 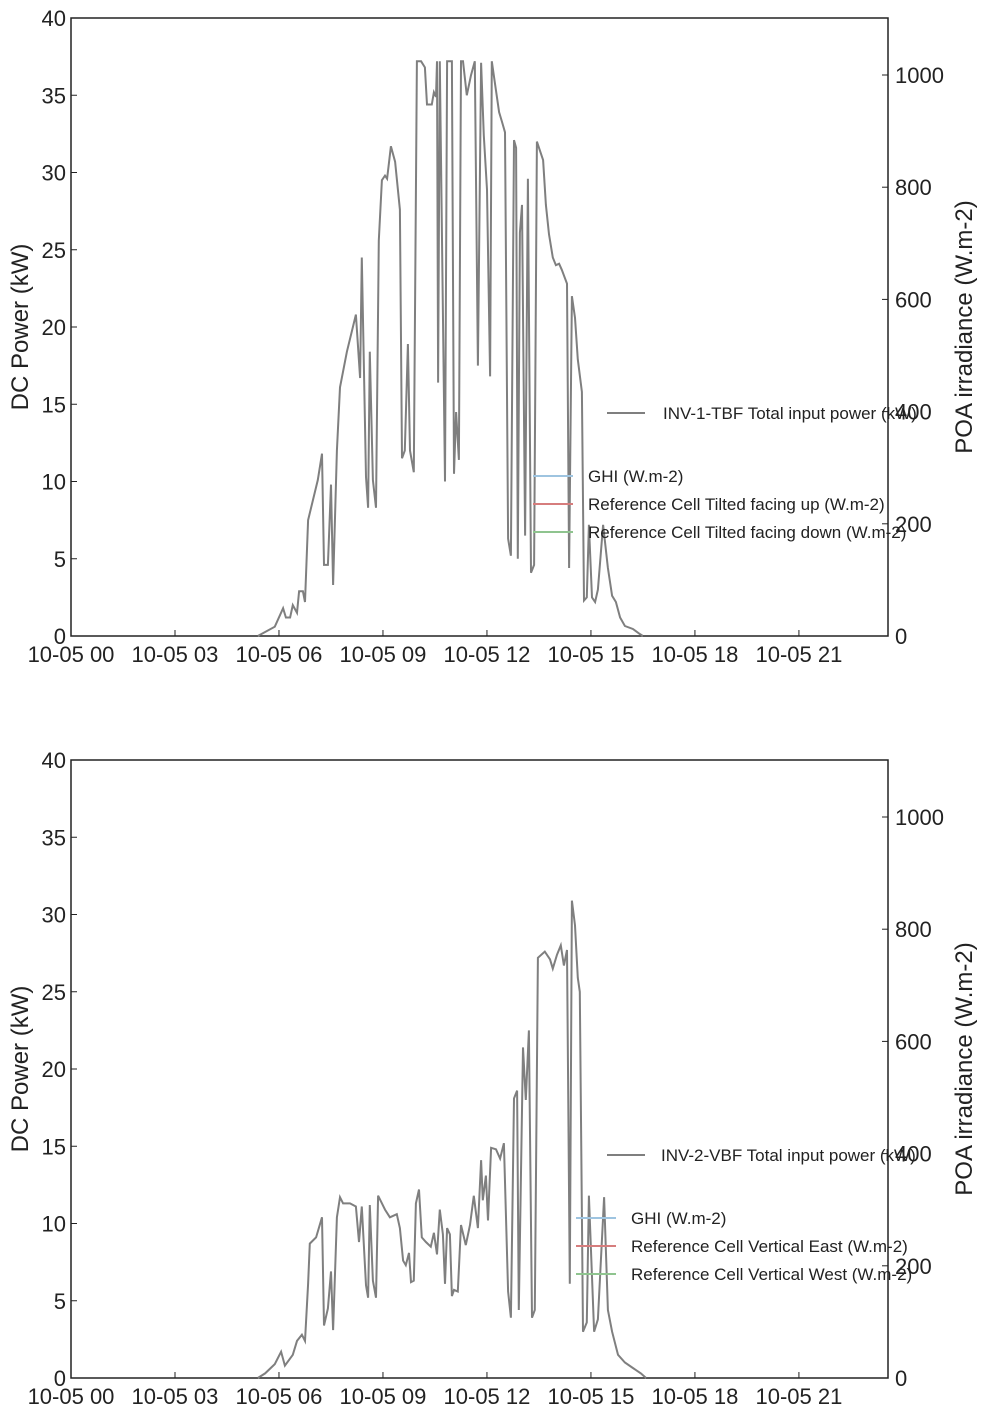 I want to click on data-line, so click(x=452, y=1139).